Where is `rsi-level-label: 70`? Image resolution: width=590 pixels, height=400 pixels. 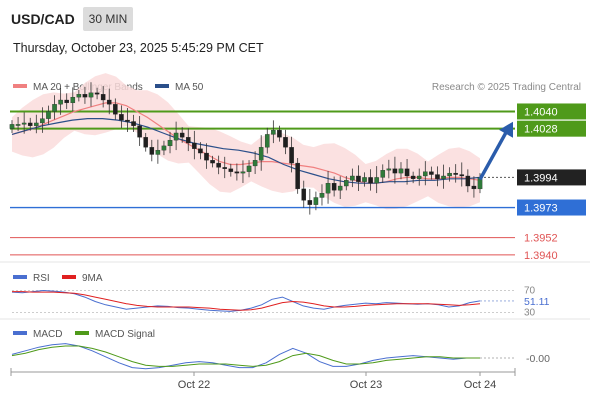
rsi-level-label: 70 is located at coordinates (530, 291).